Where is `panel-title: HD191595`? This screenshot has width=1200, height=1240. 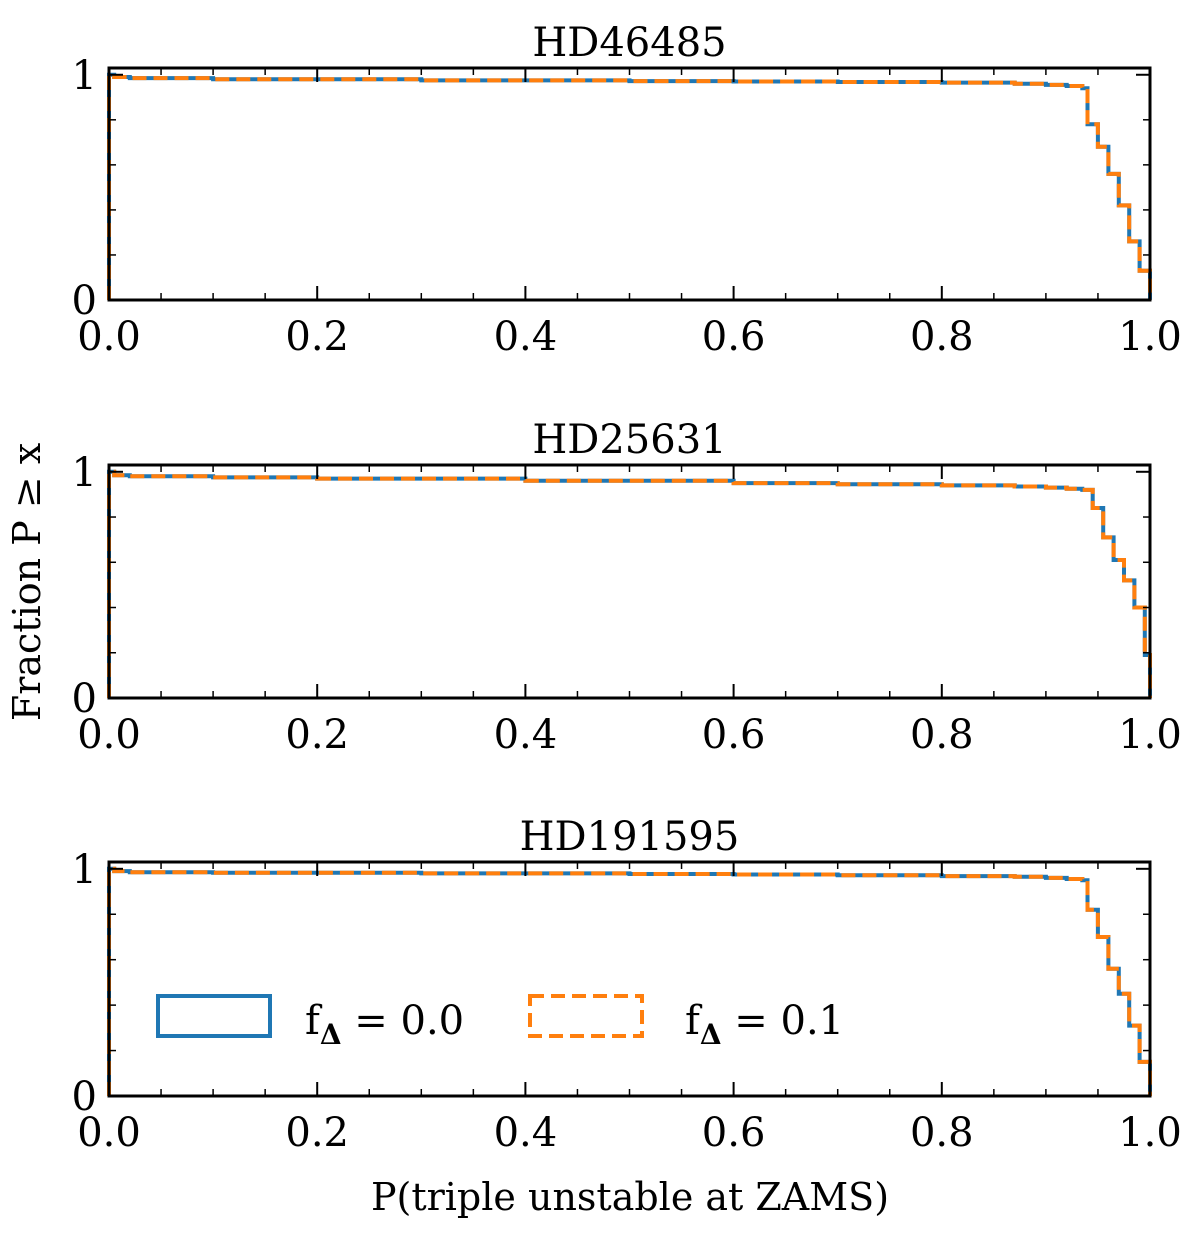
panel-title: HD191595 is located at coordinates (630, 837).